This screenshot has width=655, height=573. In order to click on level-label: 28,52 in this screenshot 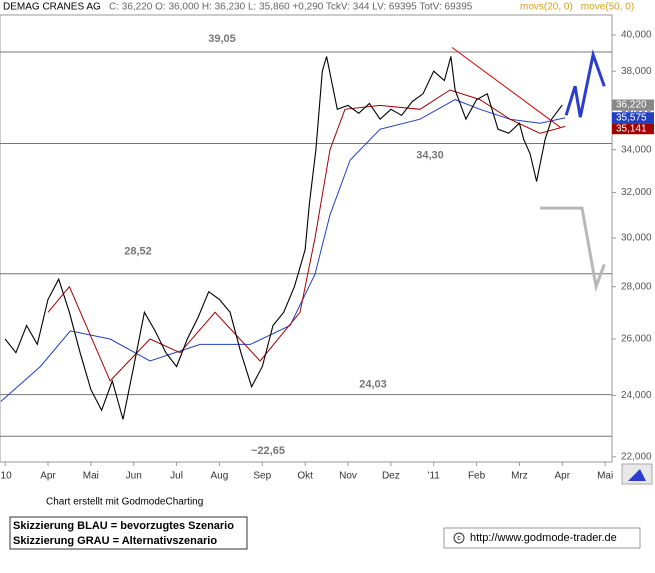, I will do `click(138, 252)`.